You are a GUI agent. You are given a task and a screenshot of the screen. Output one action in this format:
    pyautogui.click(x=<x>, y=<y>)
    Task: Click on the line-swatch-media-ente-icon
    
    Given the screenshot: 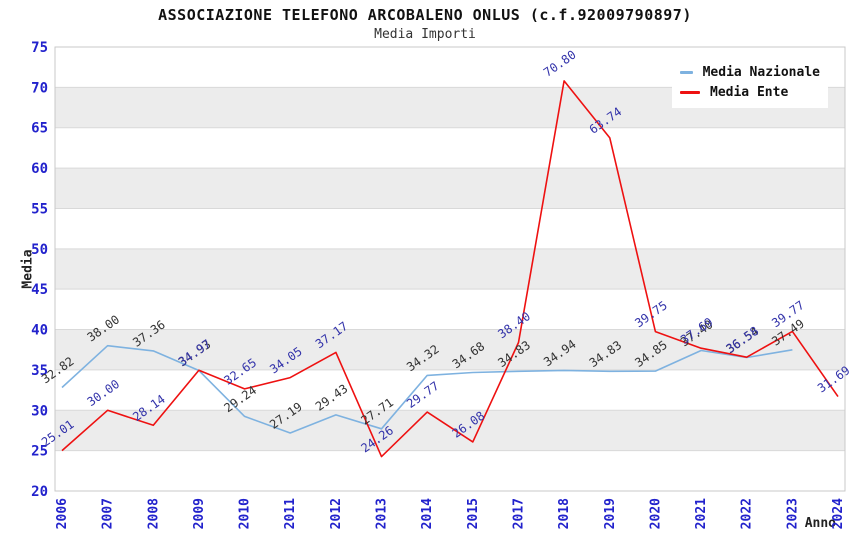 What is the action you would take?
    pyautogui.click(x=690, y=92)
    